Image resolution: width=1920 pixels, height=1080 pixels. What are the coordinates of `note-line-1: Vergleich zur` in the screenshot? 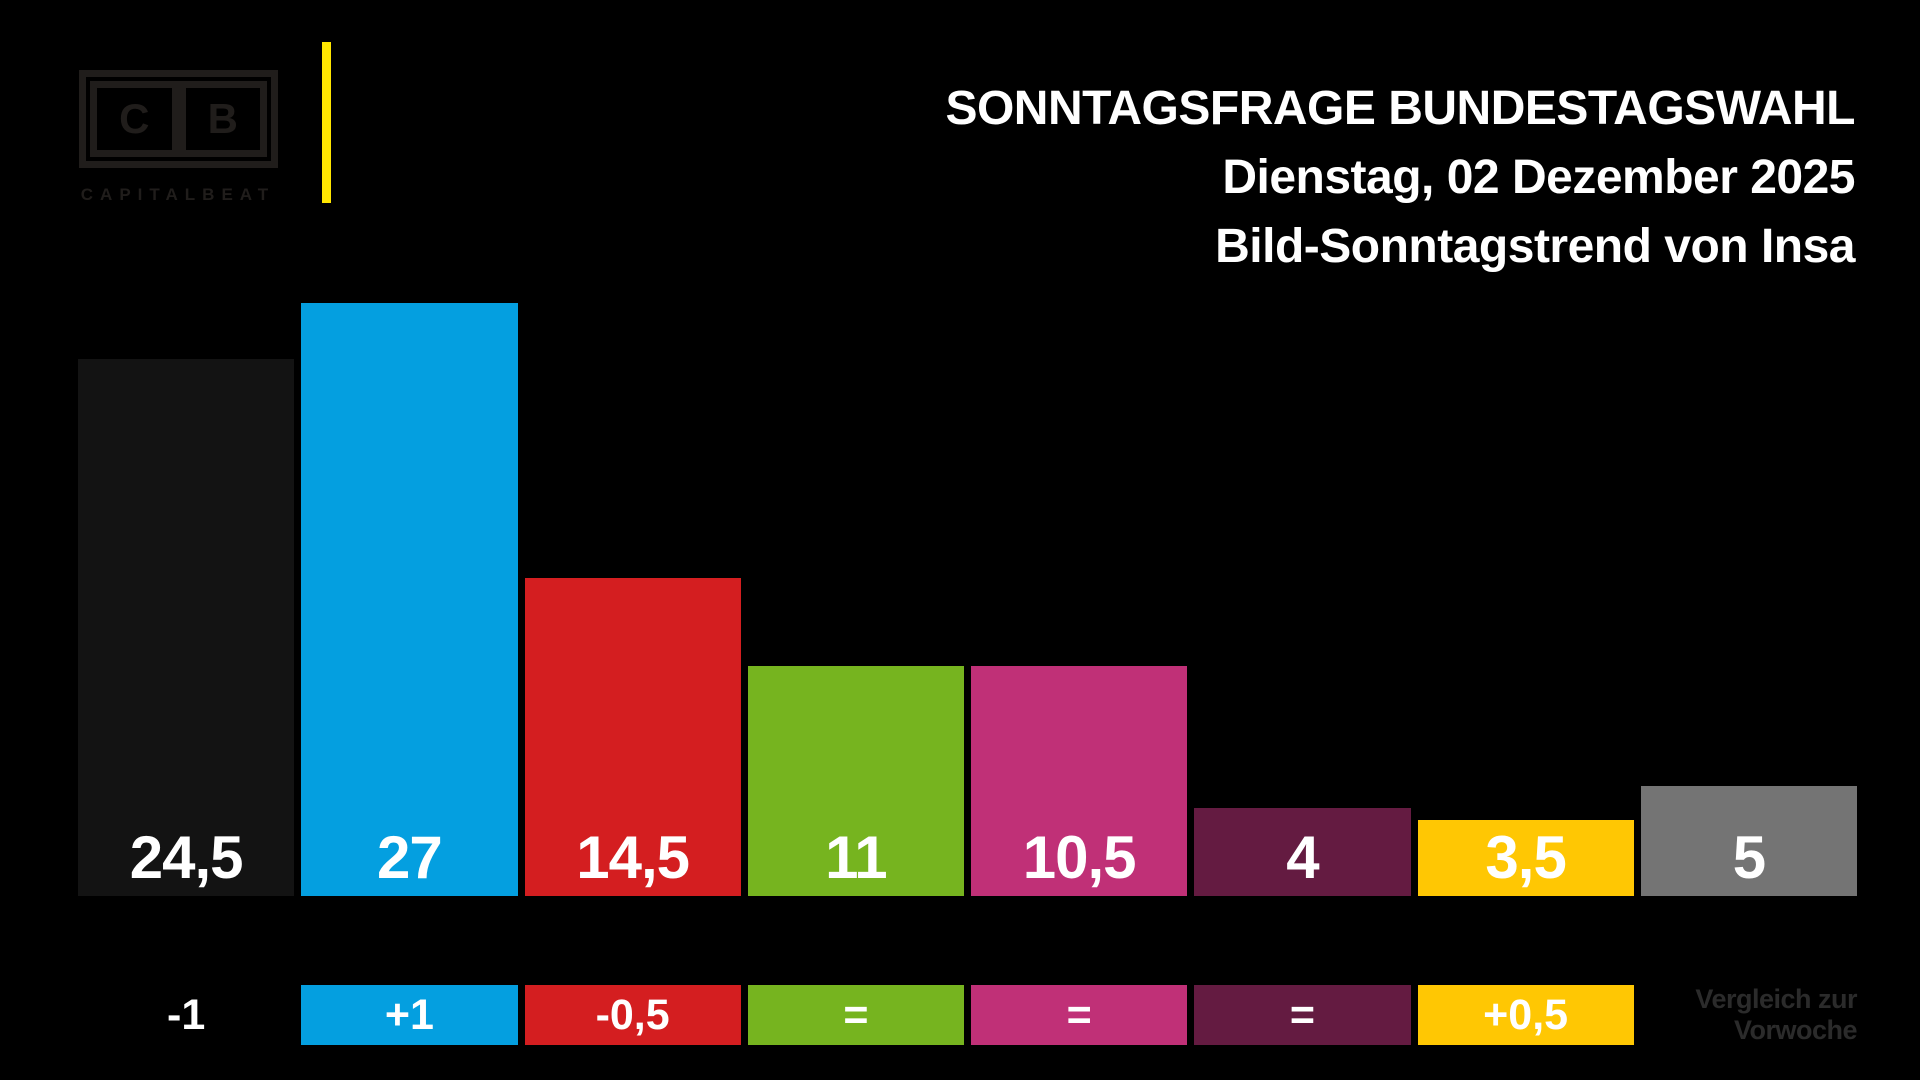 It's located at (1776, 999).